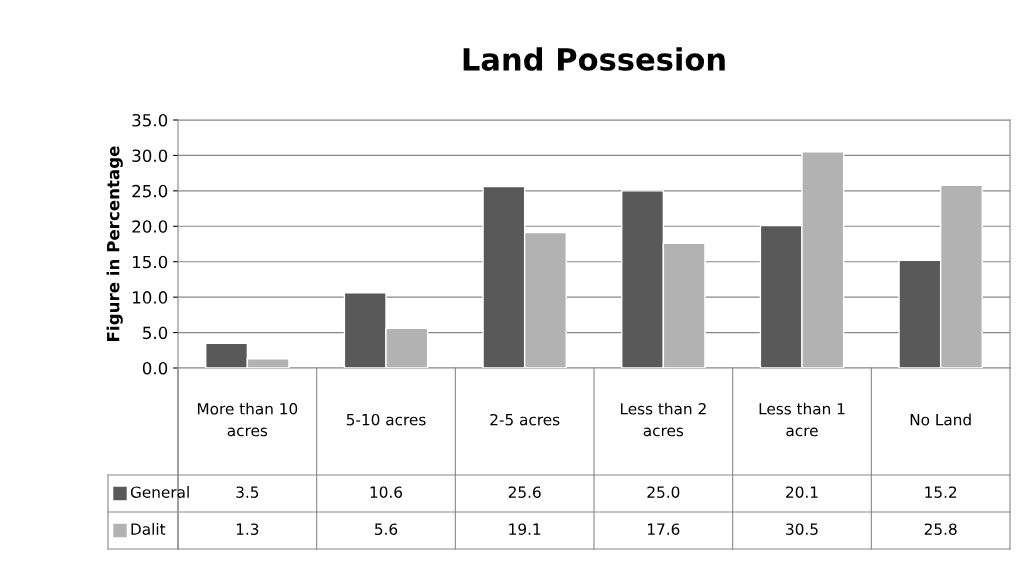  I want to click on y-tick-label: 5.0, so click(155, 333).